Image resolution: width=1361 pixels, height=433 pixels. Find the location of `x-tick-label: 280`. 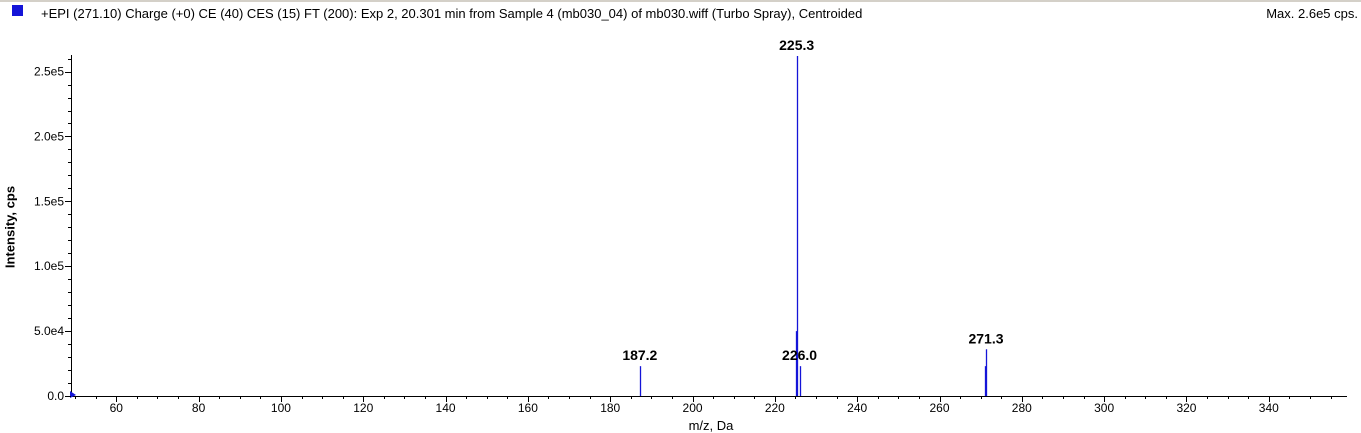

x-tick-label: 280 is located at coordinates (1022, 408).